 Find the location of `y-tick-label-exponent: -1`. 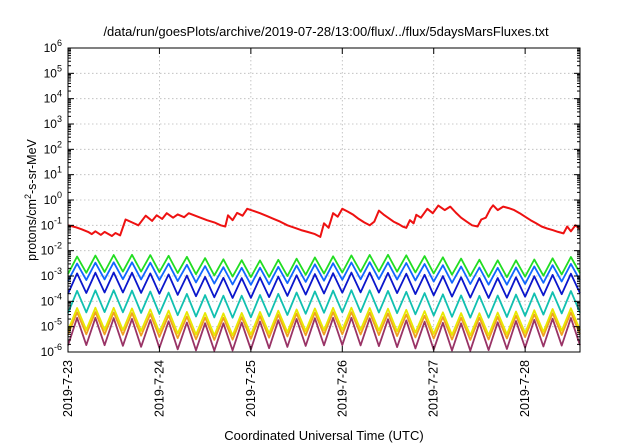

y-tick-label-exponent: -1 is located at coordinates (58, 220).